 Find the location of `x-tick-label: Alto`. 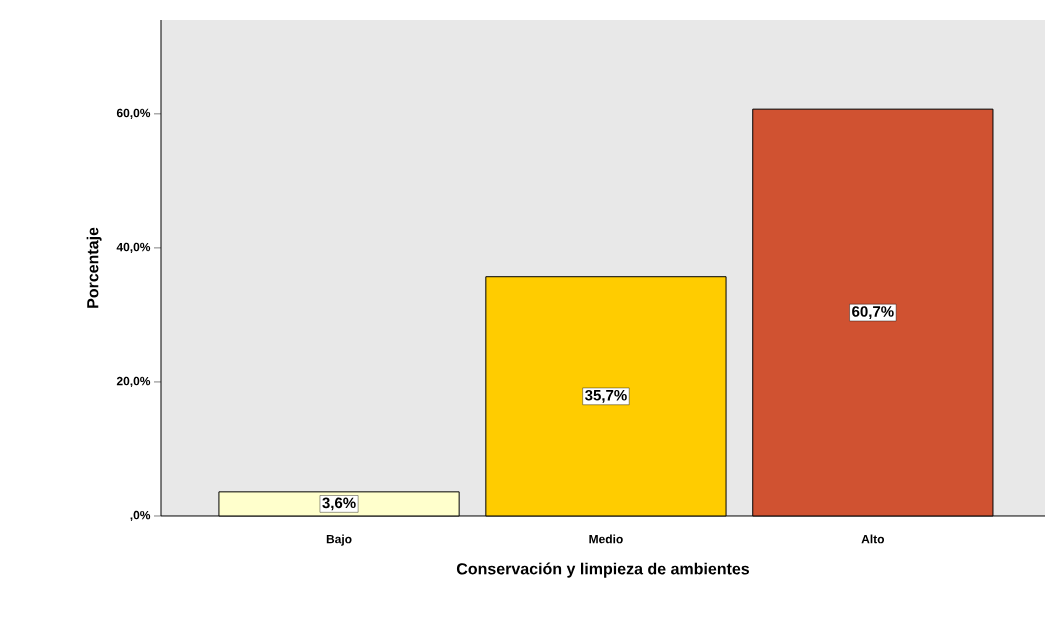

x-tick-label: Alto is located at coordinates (873, 539).